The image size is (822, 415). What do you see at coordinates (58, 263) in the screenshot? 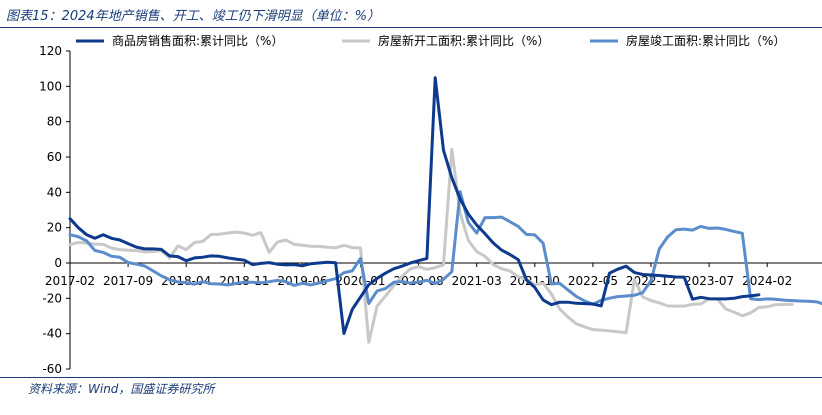
I see `y-tick-label: 0` at bounding box center [58, 263].